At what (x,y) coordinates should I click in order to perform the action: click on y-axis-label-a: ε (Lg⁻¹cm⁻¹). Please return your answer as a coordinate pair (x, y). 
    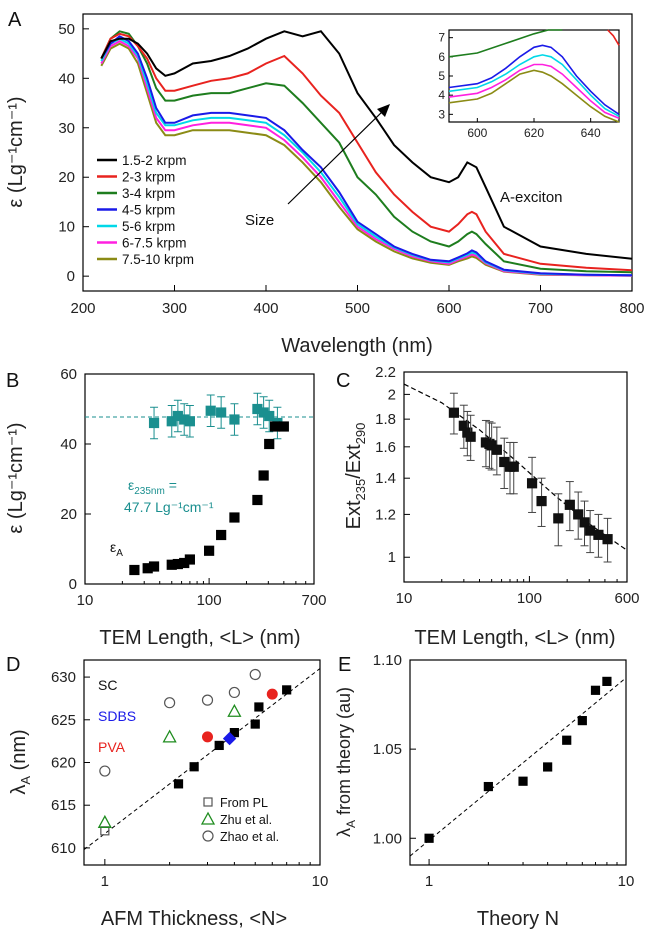
    Looking at the image, I should click on (16, 151).